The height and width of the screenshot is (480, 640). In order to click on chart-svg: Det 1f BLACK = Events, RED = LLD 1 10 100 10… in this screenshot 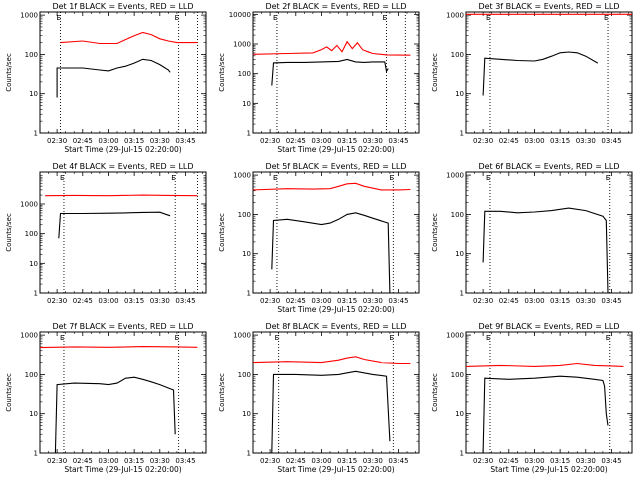, I will do `click(106, 78)`.